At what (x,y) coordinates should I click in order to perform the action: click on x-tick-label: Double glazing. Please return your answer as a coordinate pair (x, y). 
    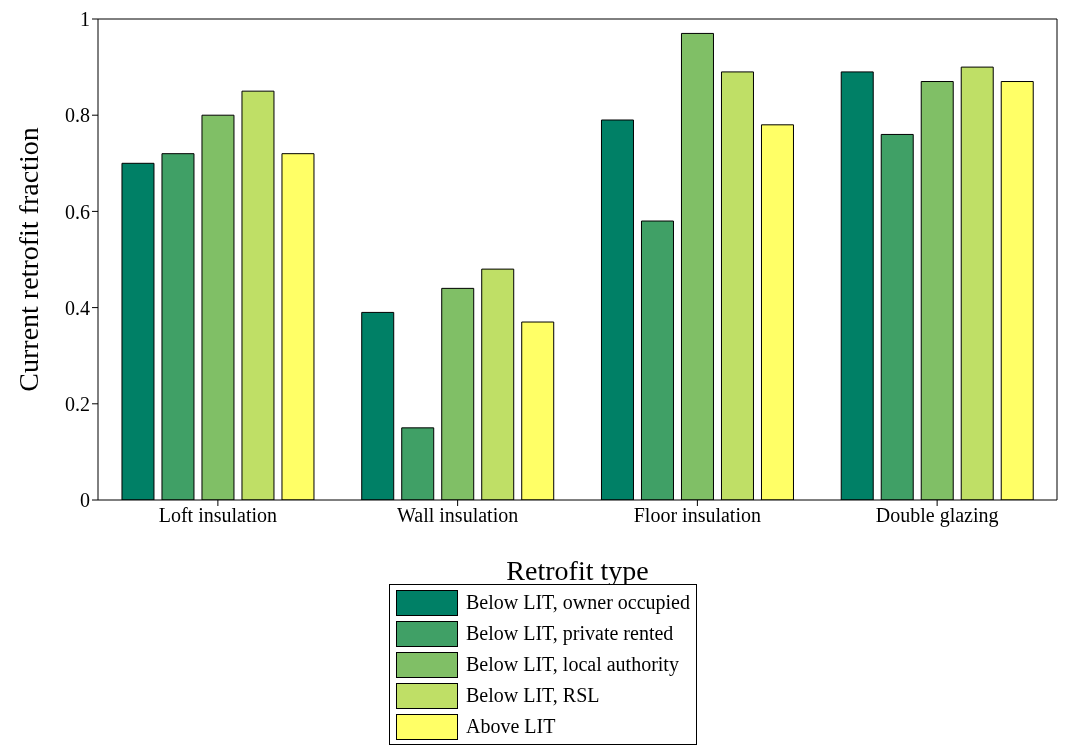
    Looking at the image, I should click on (937, 516).